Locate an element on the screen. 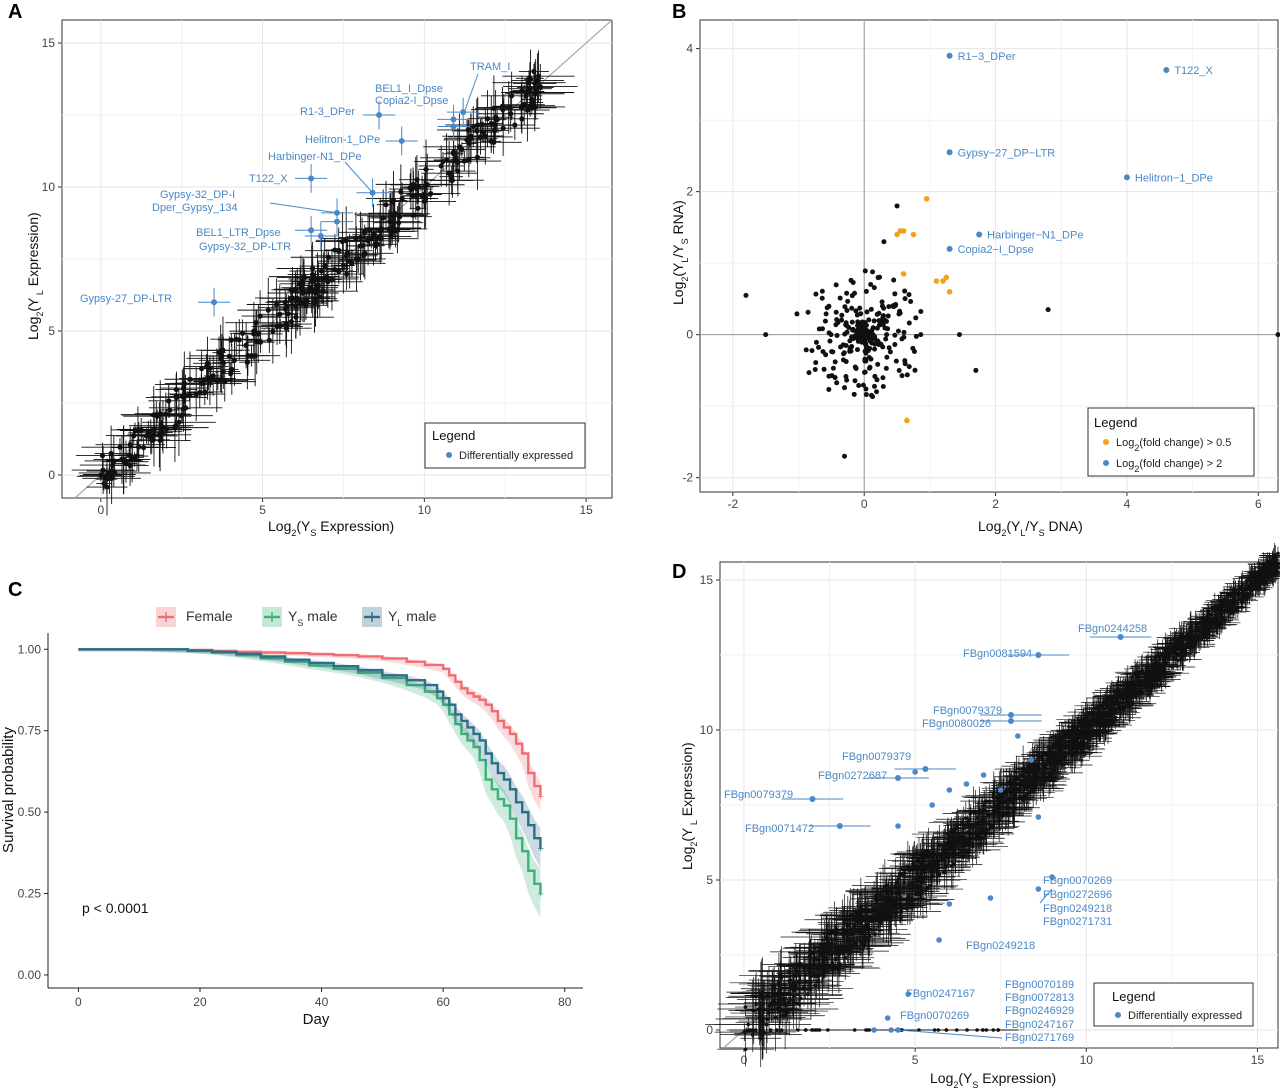  survival-line-yl-male is located at coordinates (310, 748).